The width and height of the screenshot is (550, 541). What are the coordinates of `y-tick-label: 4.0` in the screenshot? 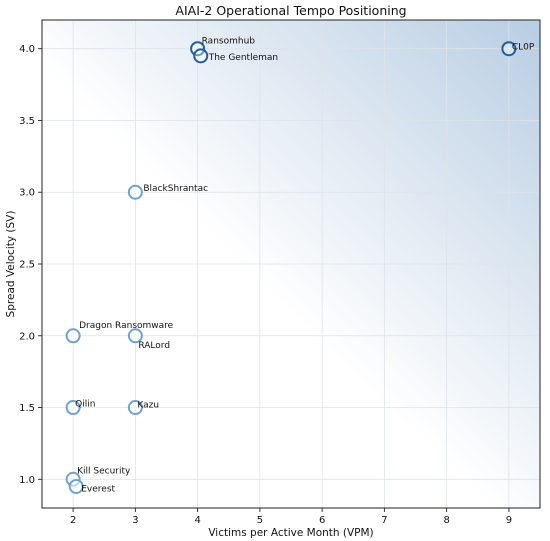 It's located at (27, 49).